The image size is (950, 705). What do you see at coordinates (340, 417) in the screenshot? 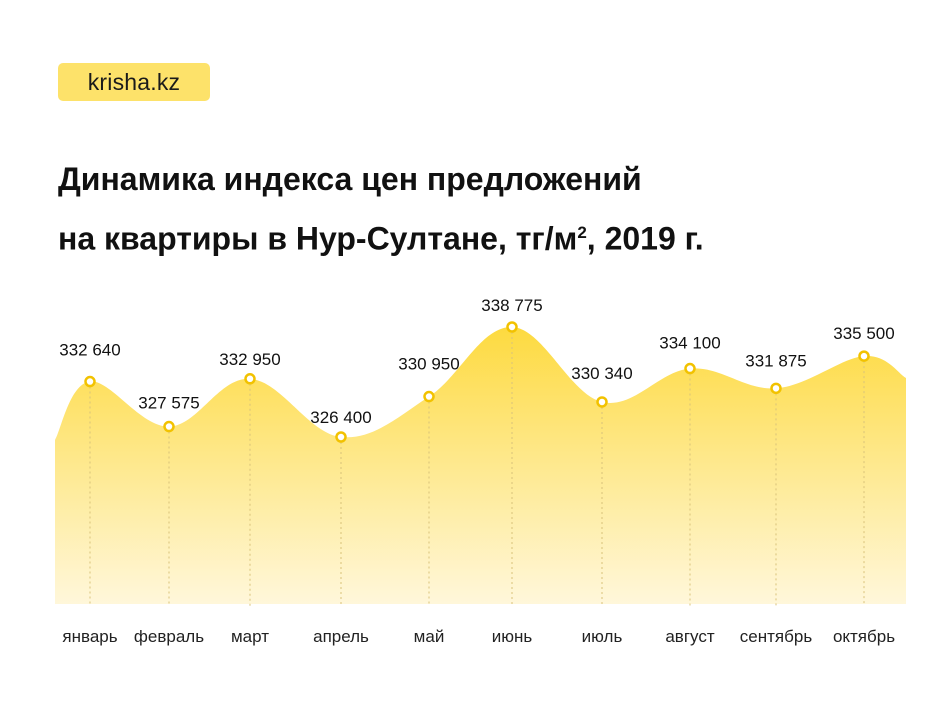
I see `value-label: 326 400` at bounding box center [340, 417].